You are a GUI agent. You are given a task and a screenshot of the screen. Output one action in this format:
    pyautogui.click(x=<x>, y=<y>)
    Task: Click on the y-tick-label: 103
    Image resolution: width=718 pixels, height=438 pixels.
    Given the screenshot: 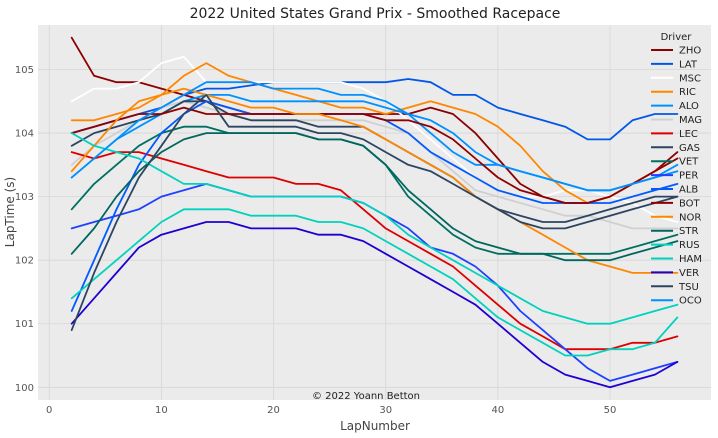 What is the action you would take?
    pyautogui.click(x=24, y=197)
    